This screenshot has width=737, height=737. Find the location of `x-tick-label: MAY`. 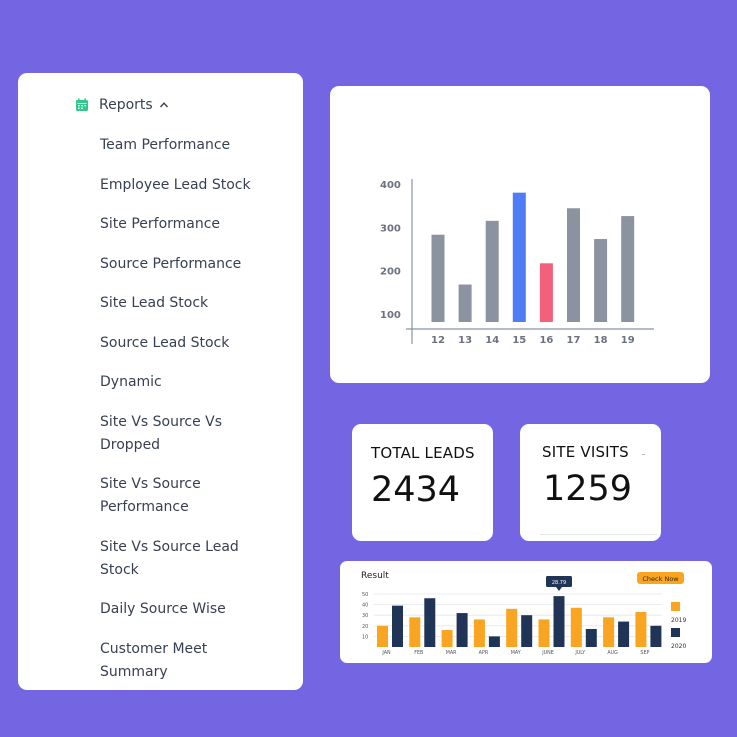

x-tick-label: MAY is located at coordinates (516, 653).